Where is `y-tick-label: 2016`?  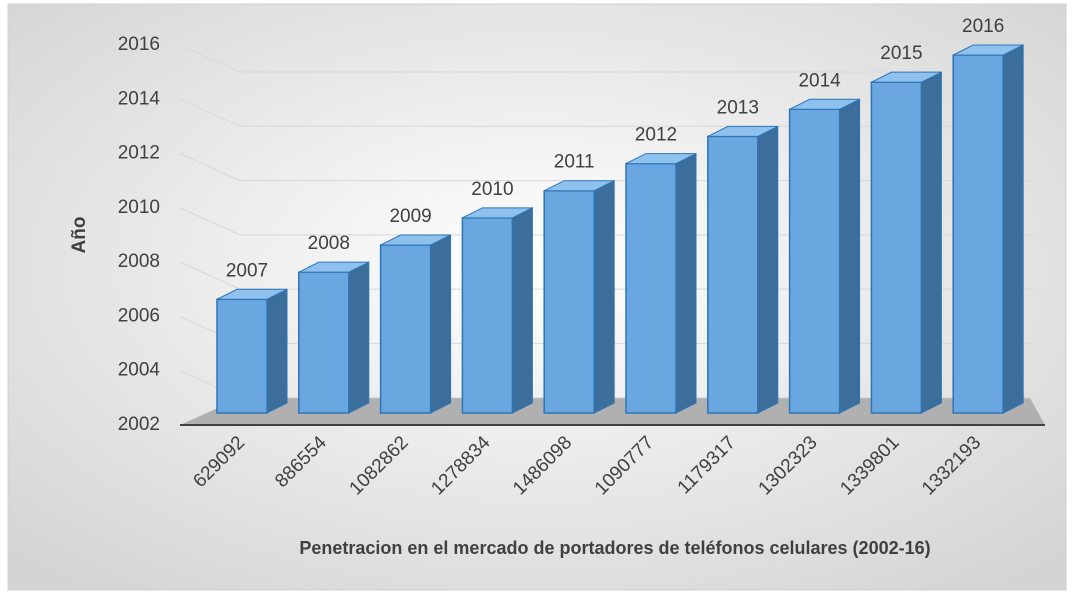
y-tick-label: 2016 is located at coordinates (139, 44).